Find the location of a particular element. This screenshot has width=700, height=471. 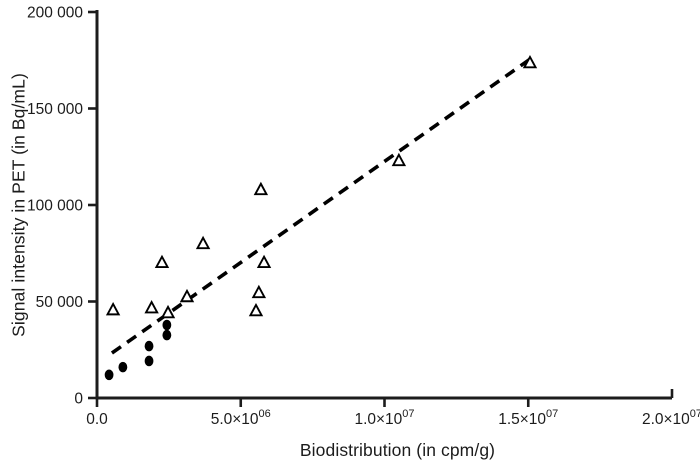

y-tick-label: 150 000 is located at coordinates (55, 109).